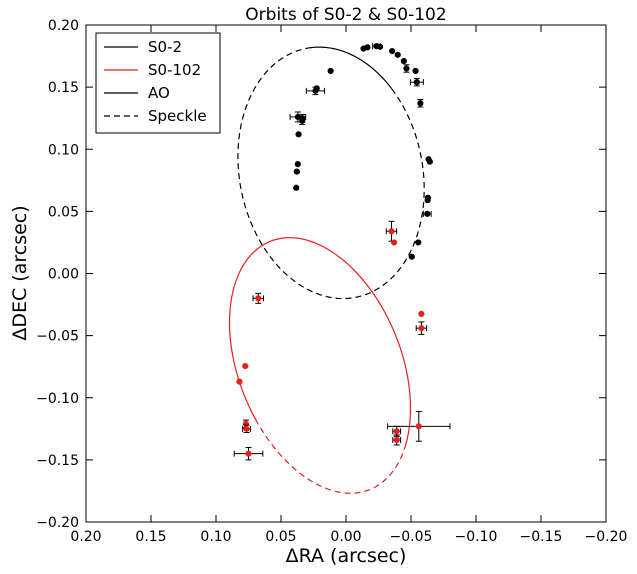  Describe the element at coordinates (63, 26) in the screenshot. I see `y-tick-label: 0.20` at that location.